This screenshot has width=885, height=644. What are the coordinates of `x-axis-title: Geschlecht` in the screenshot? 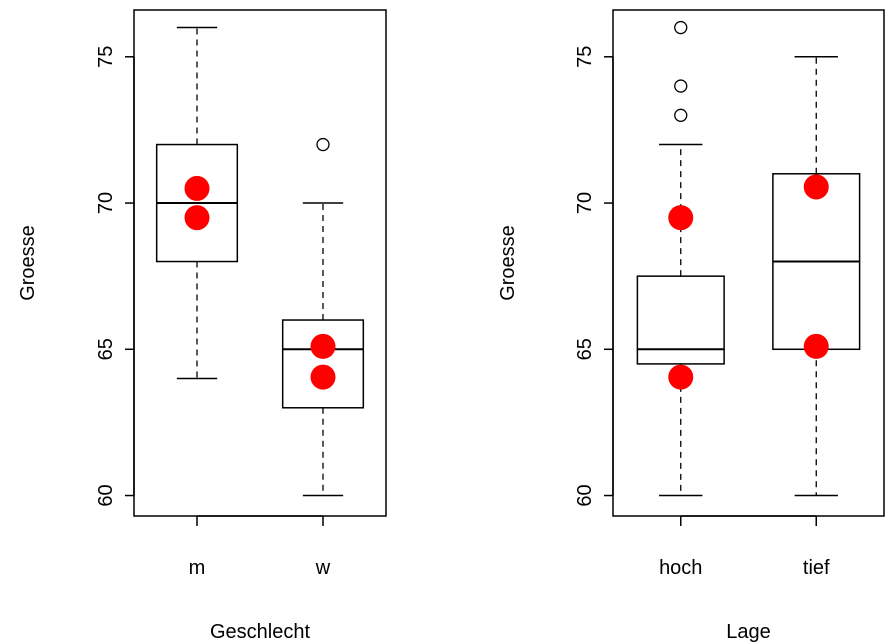 It's located at (260, 632).